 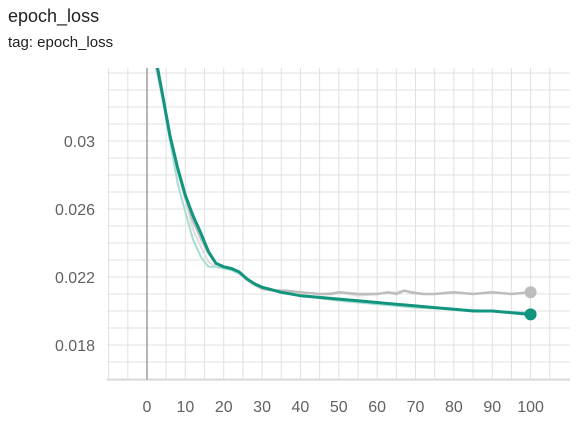 What do you see at coordinates (530, 292) in the screenshot?
I see `validation-end-marker` at bounding box center [530, 292].